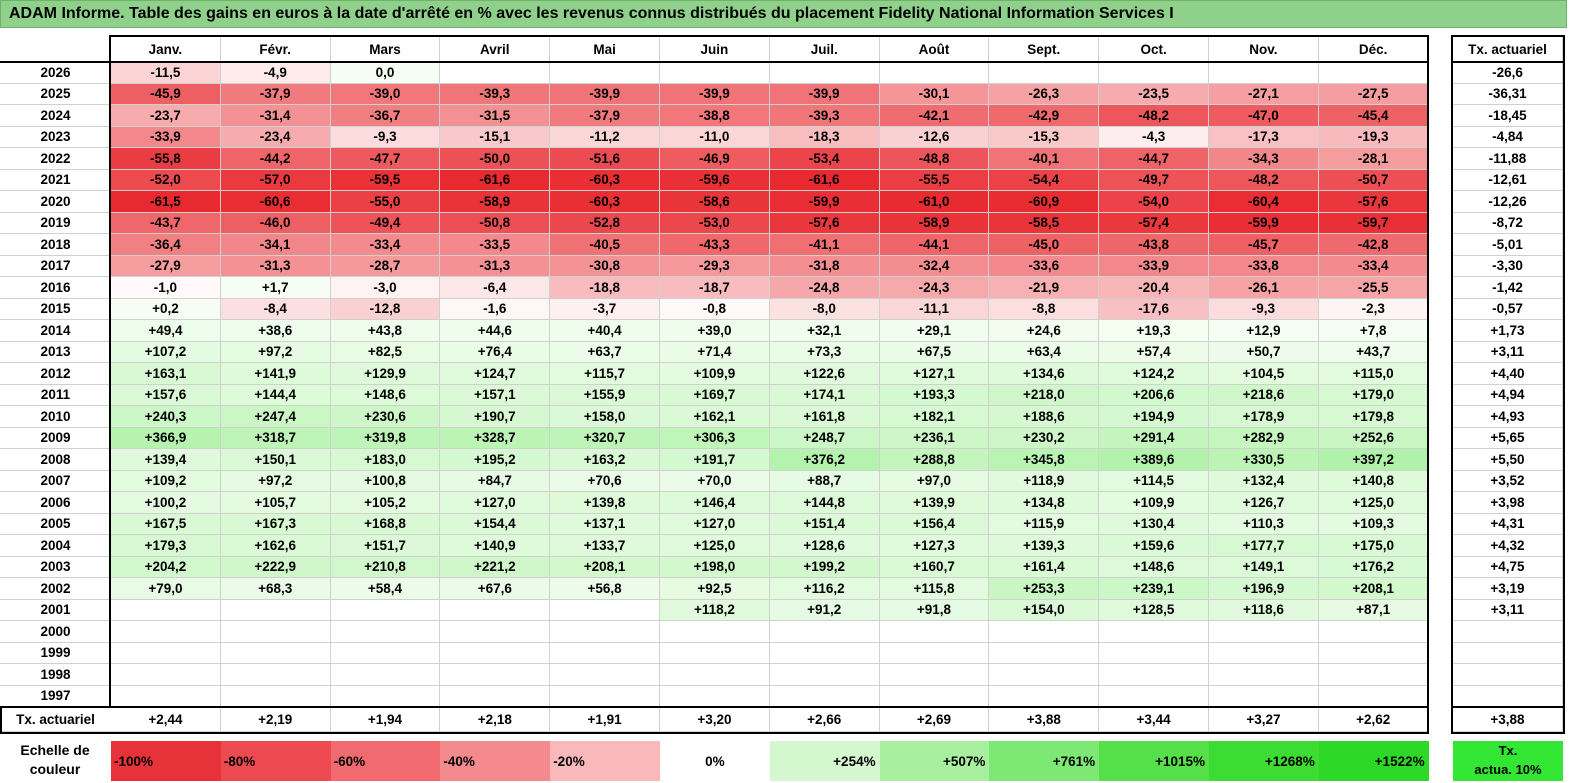  What do you see at coordinates (55, 331) in the screenshot?
I see `row-year-label: 2014` at bounding box center [55, 331].